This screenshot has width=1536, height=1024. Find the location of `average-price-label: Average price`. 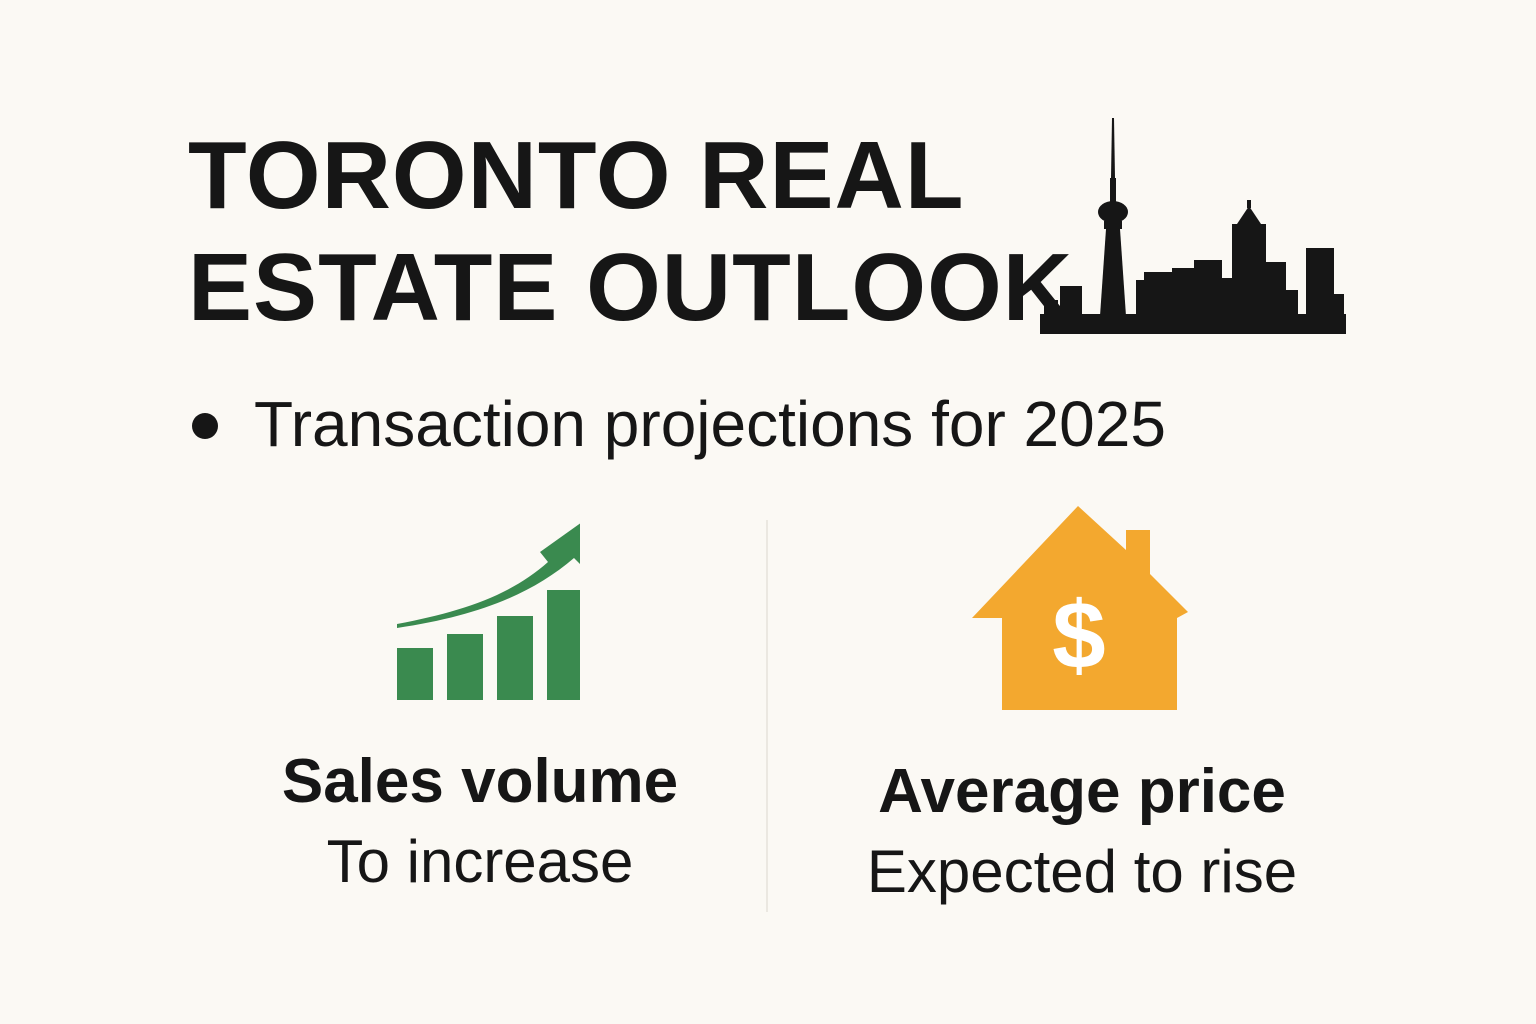

average-price-label: Average price is located at coordinates (1082, 791).